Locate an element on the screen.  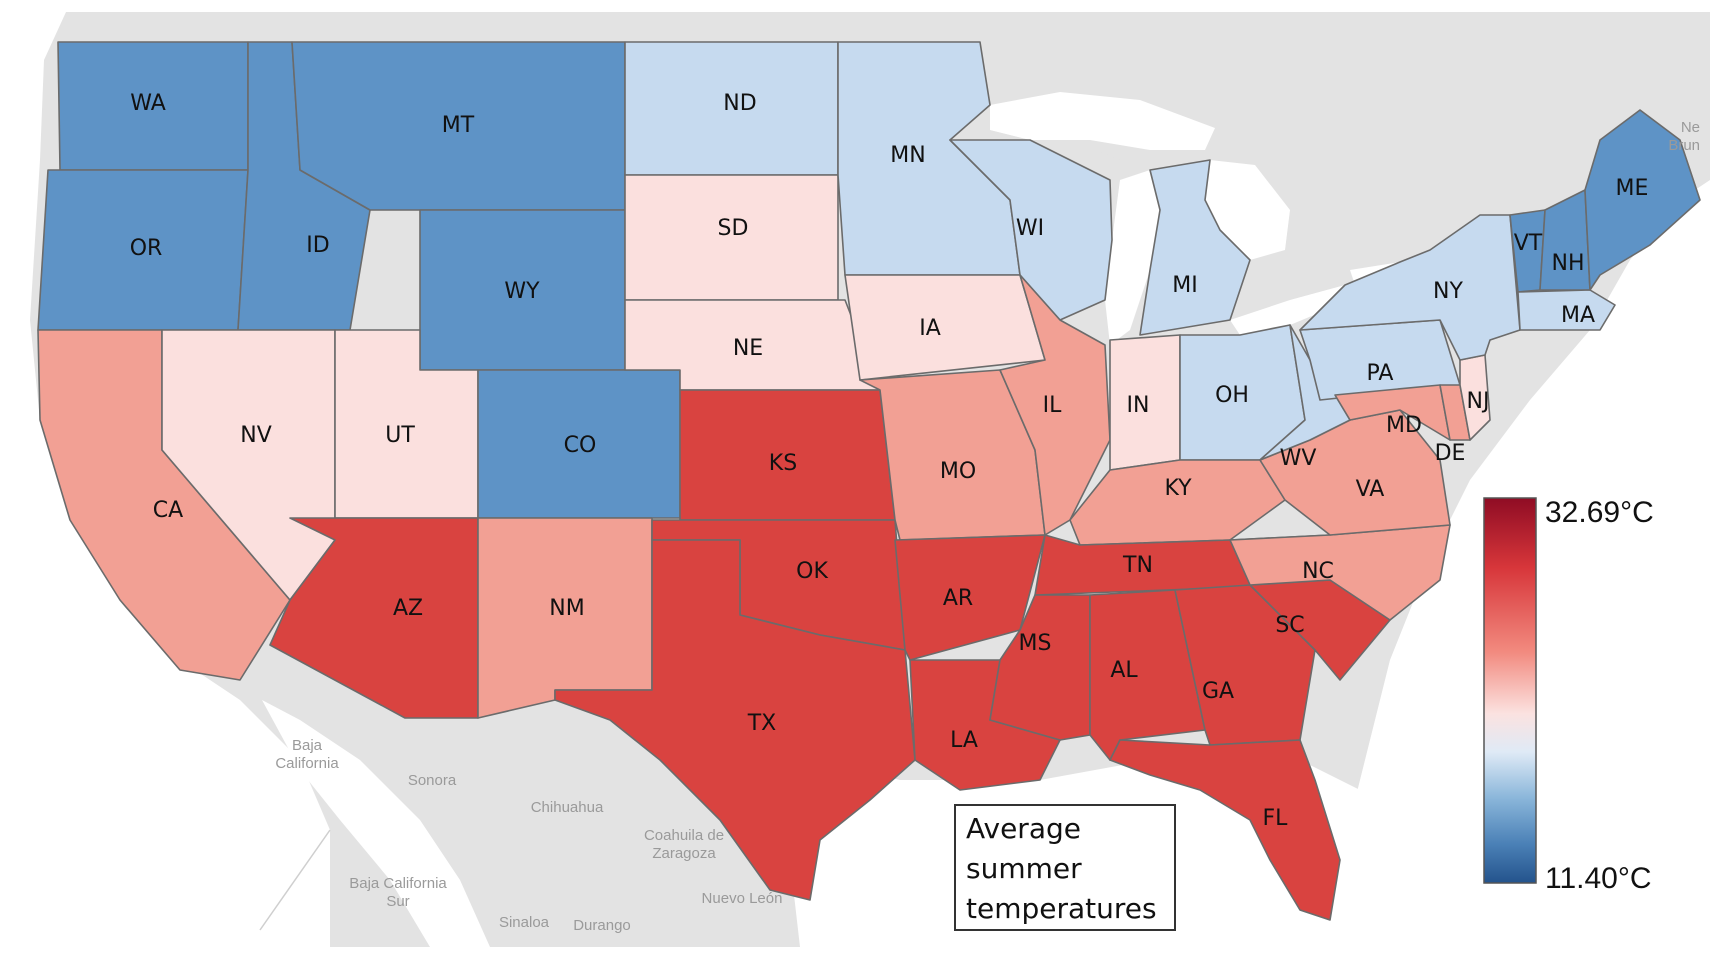
state-FL is located at coordinates (1225, 830).